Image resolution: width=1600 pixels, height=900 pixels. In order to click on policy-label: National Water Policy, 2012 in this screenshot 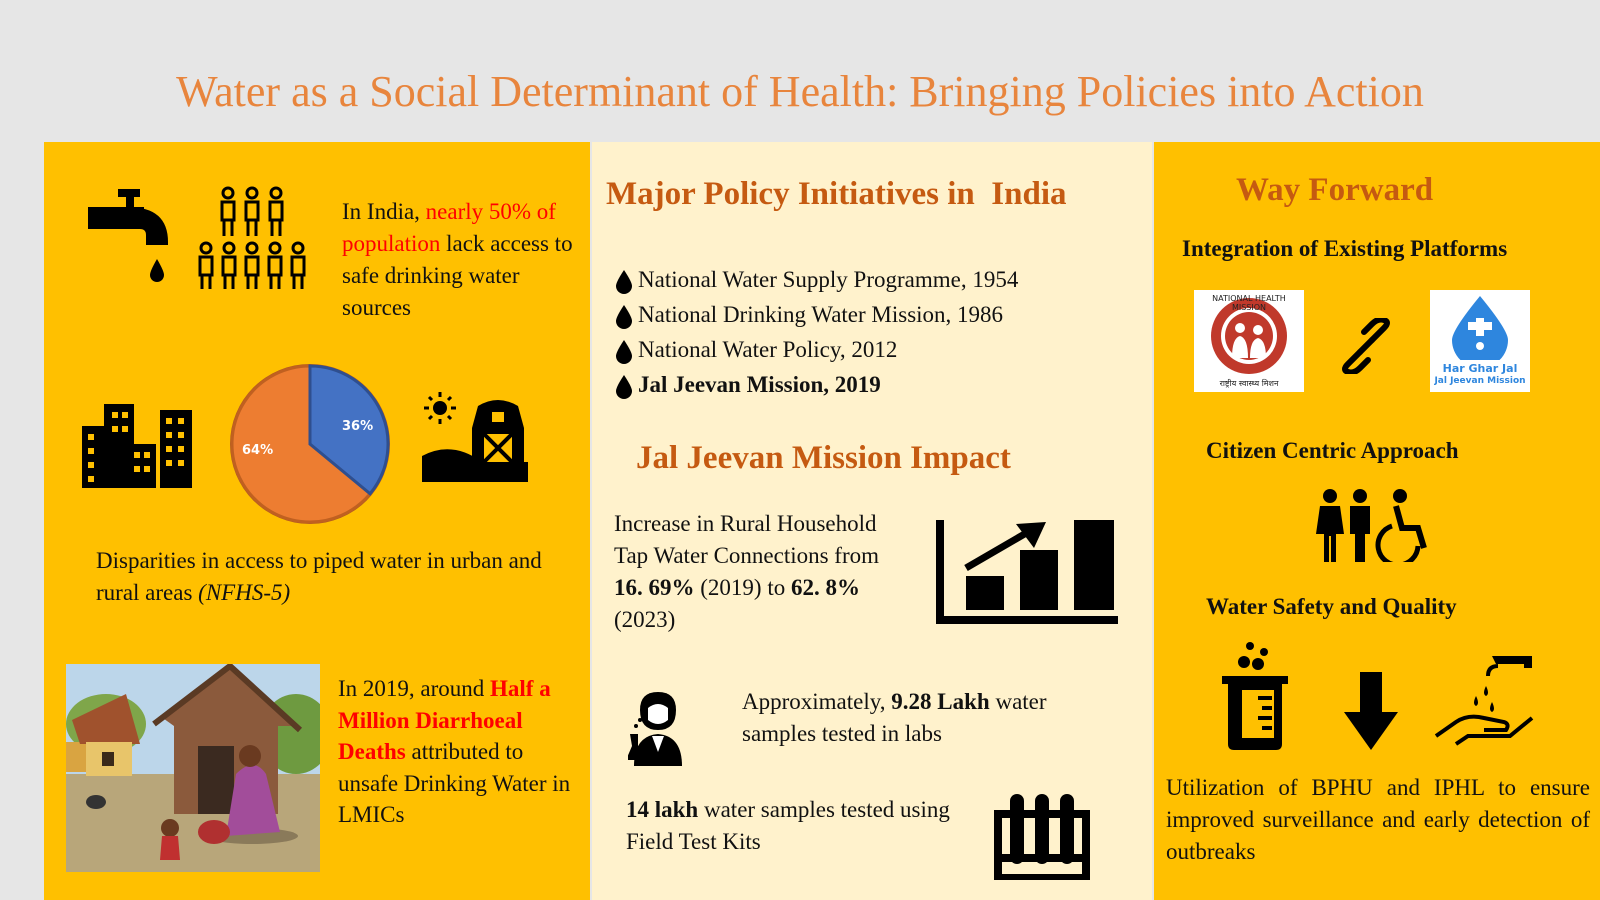, I will do `click(768, 349)`.